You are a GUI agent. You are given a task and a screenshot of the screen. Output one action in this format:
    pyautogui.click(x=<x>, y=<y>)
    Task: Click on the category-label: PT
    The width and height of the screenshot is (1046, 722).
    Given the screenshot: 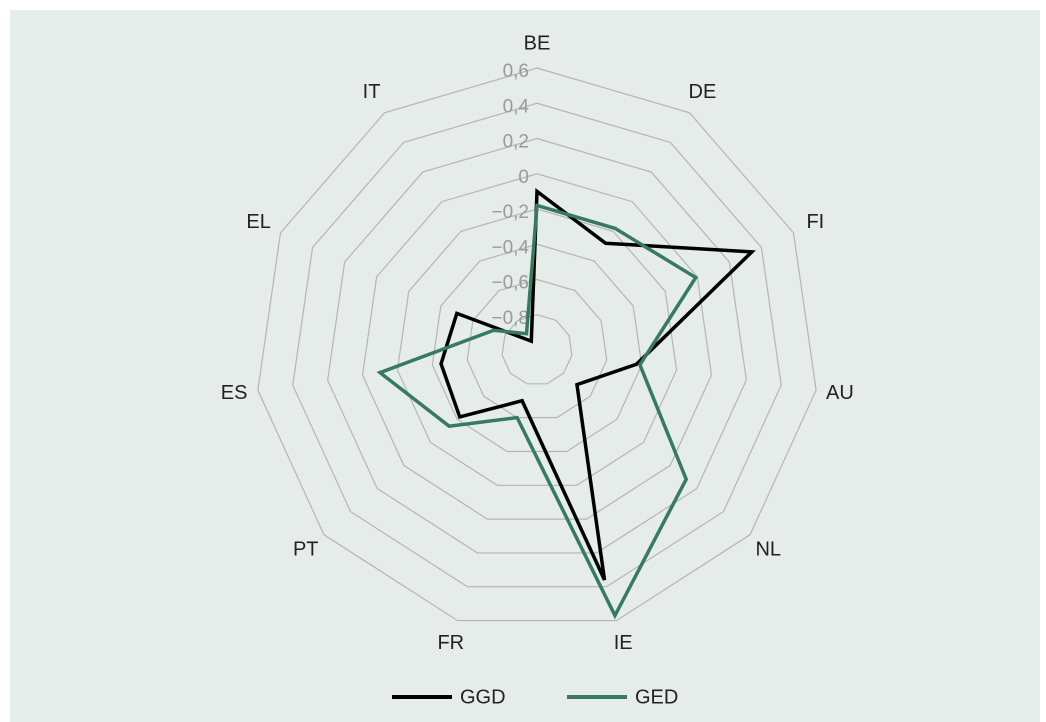 What is the action you would take?
    pyautogui.click(x=306, y=550)
    